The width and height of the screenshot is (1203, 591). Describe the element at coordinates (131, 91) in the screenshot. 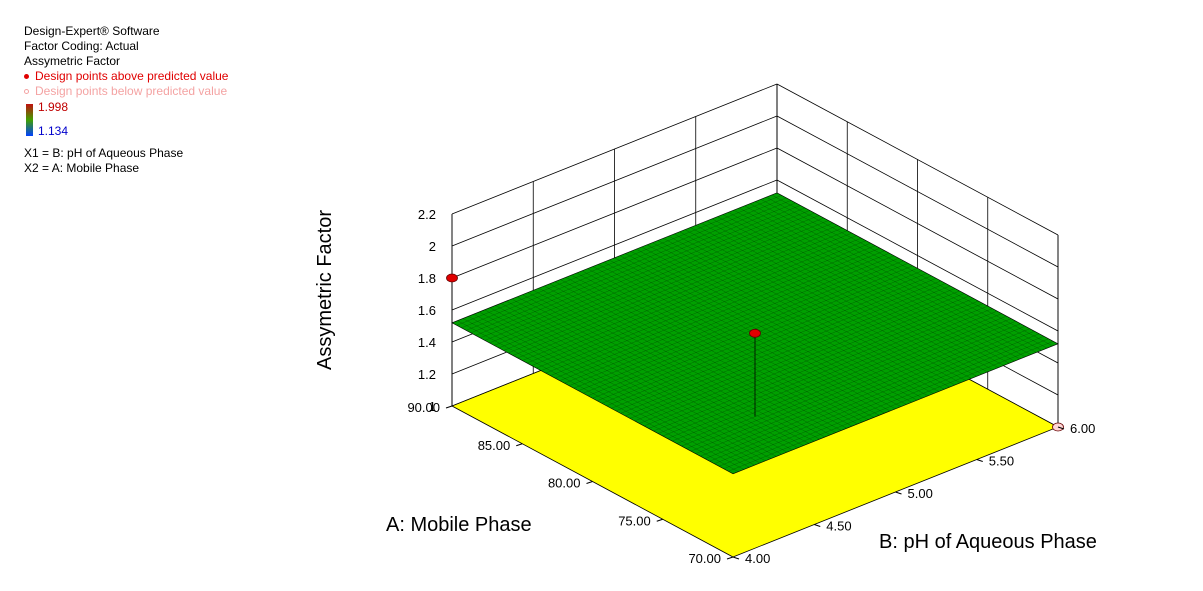

I see `points-below-label: Design points below predicted value` at that location.